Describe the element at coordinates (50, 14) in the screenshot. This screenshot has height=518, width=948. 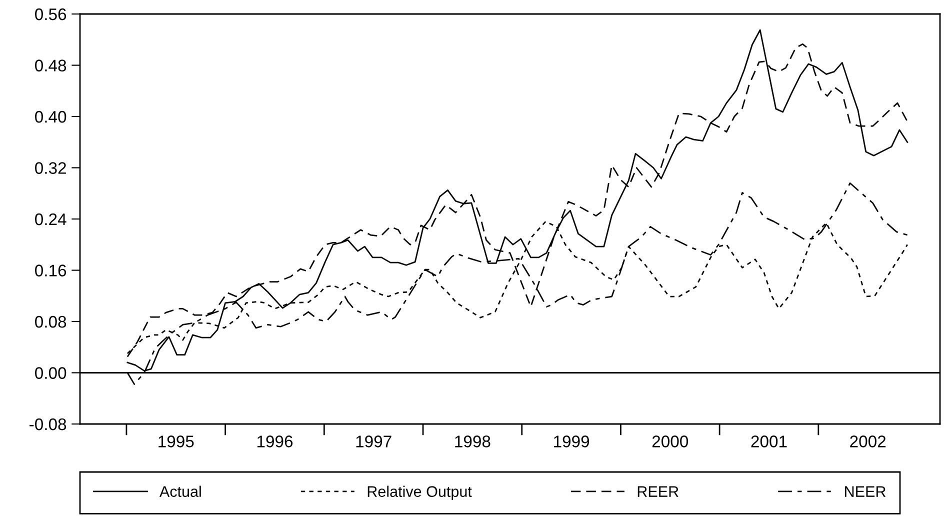
I see `y-tick-label: 0.56` at that location.